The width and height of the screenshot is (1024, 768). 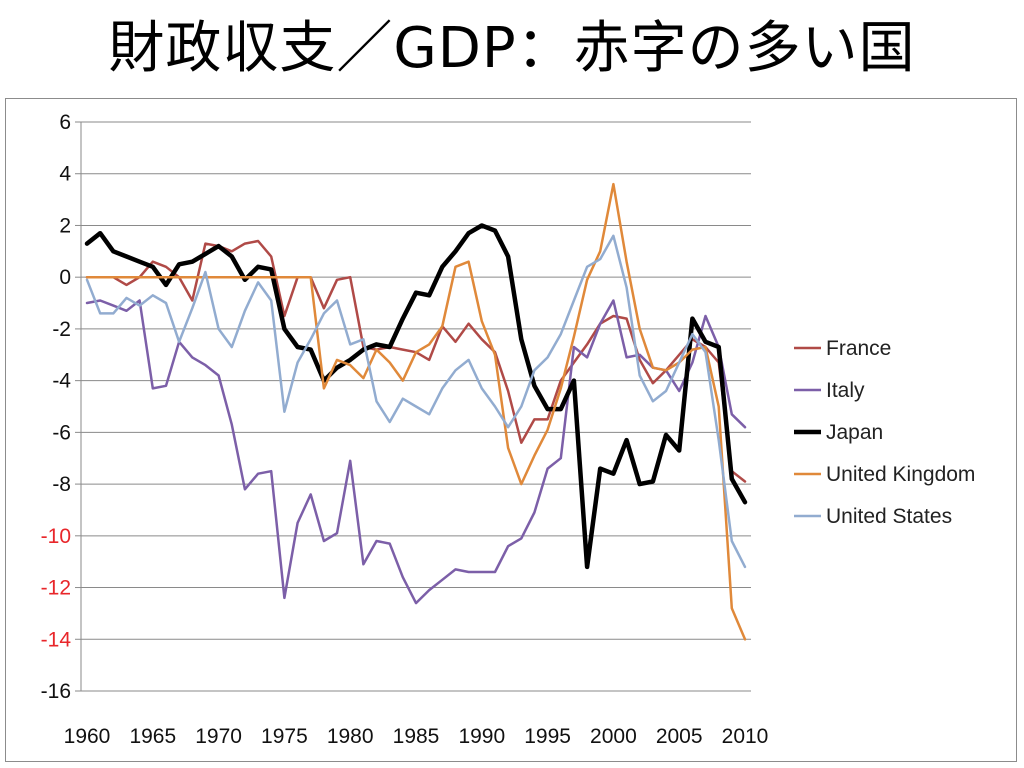 I want to click on legend-label: France, so click(x=858, y=348).